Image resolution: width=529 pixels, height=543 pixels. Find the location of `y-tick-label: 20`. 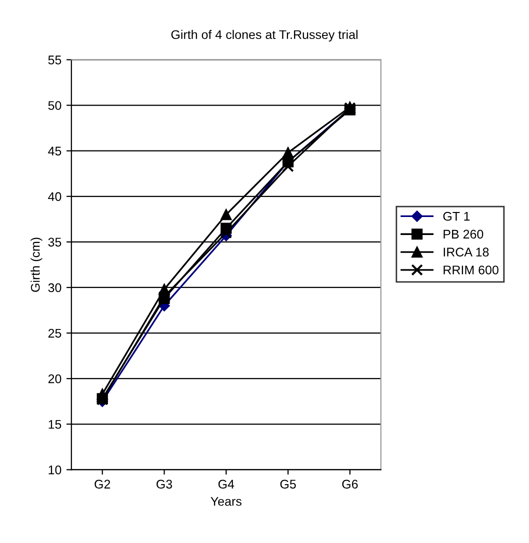

y-tick-label: 20 is located at coordinates (55, 379).